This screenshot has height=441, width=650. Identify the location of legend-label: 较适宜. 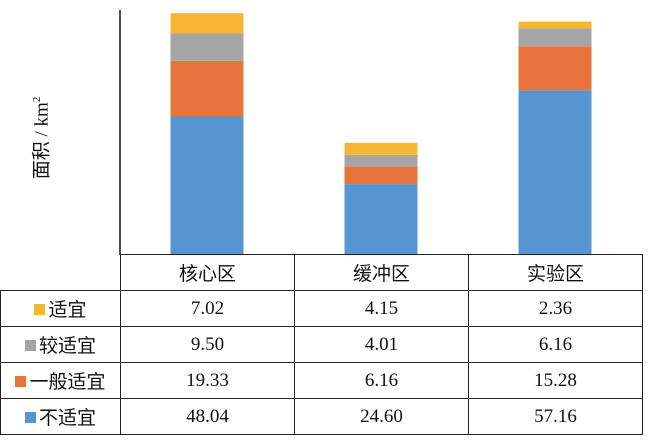
(67, 346).